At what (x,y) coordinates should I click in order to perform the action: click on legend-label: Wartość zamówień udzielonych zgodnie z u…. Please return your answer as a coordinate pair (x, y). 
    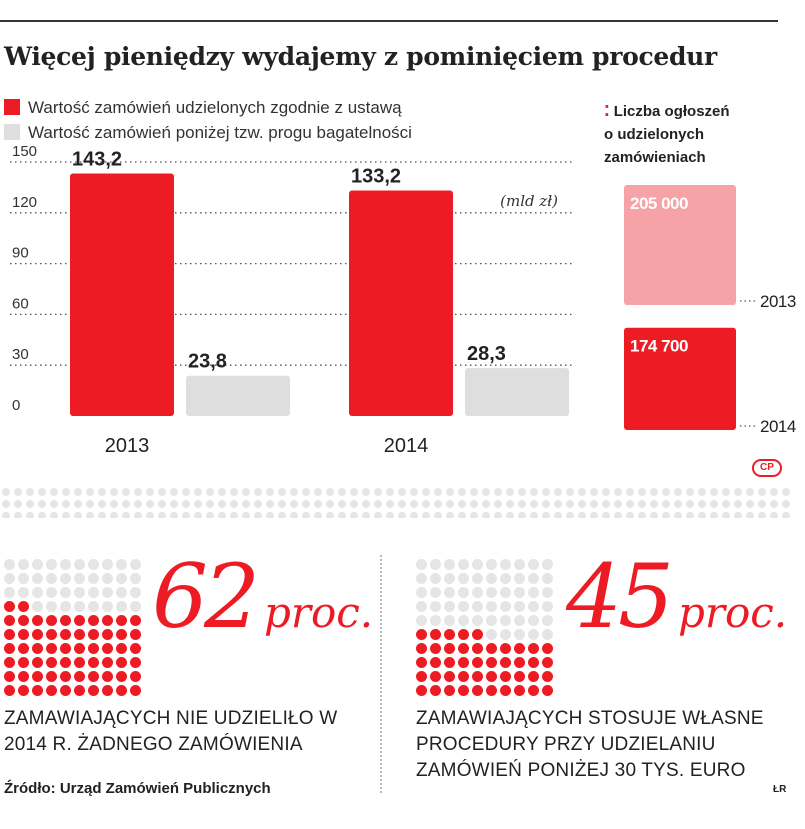
    Looking at the image, I should click on (215, 107).